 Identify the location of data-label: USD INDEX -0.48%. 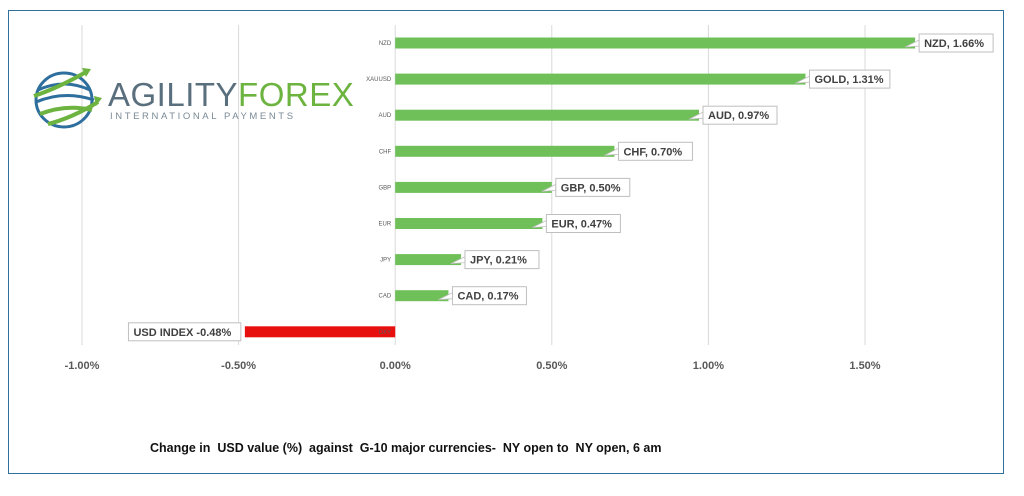
(182, 333).